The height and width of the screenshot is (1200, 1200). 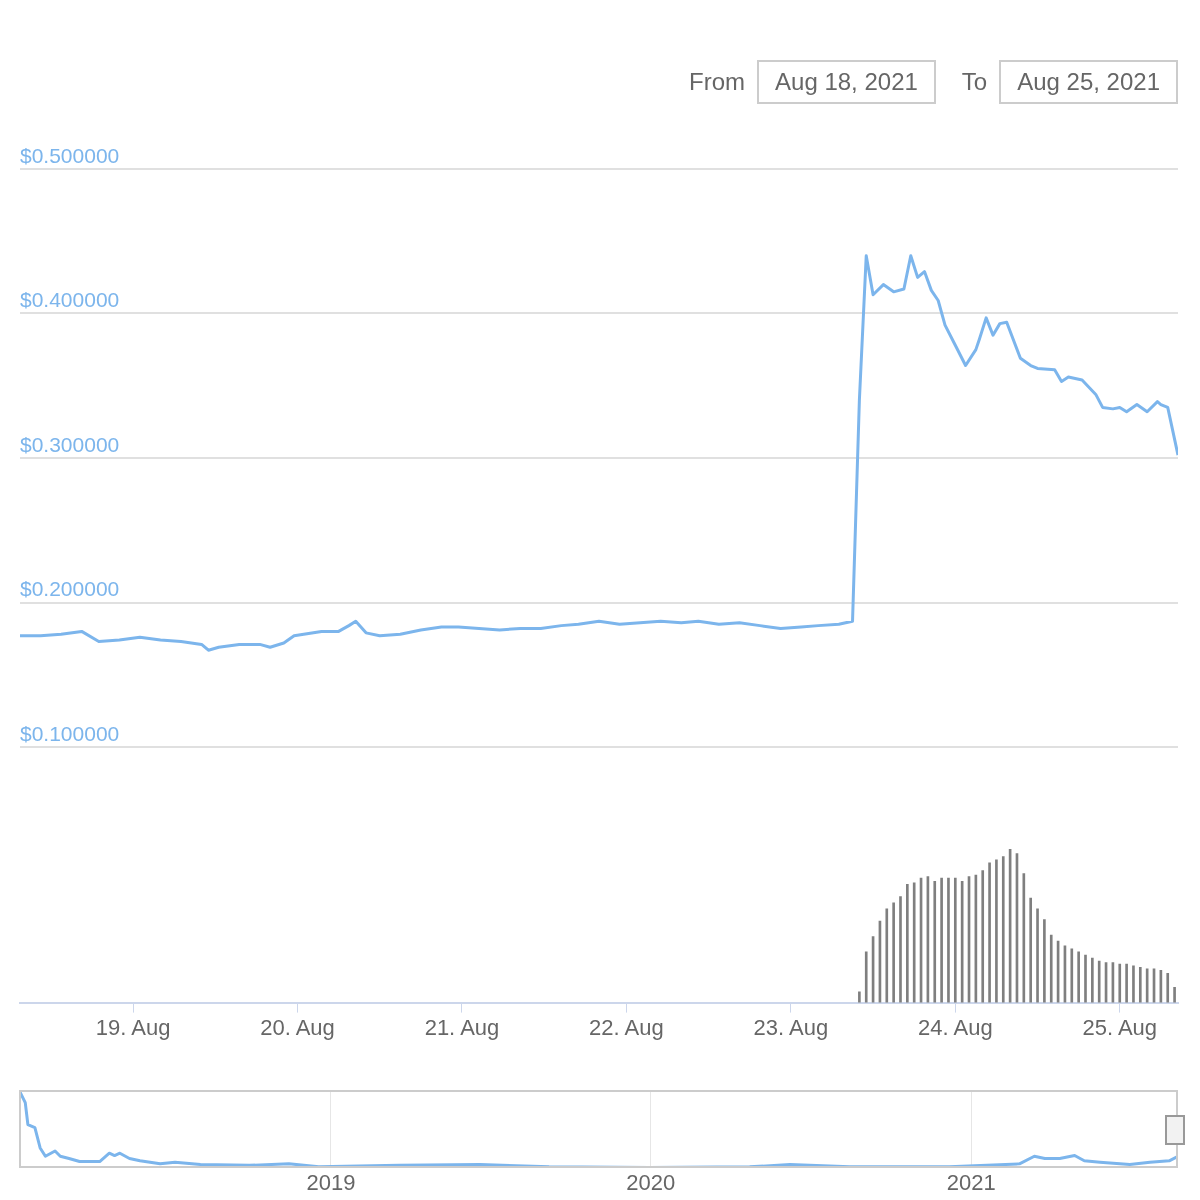 What do you see at coordinates (651, 1182) in the screenshot?
I see `x-tick-label: 2020` at bounding box center [651, 1182].